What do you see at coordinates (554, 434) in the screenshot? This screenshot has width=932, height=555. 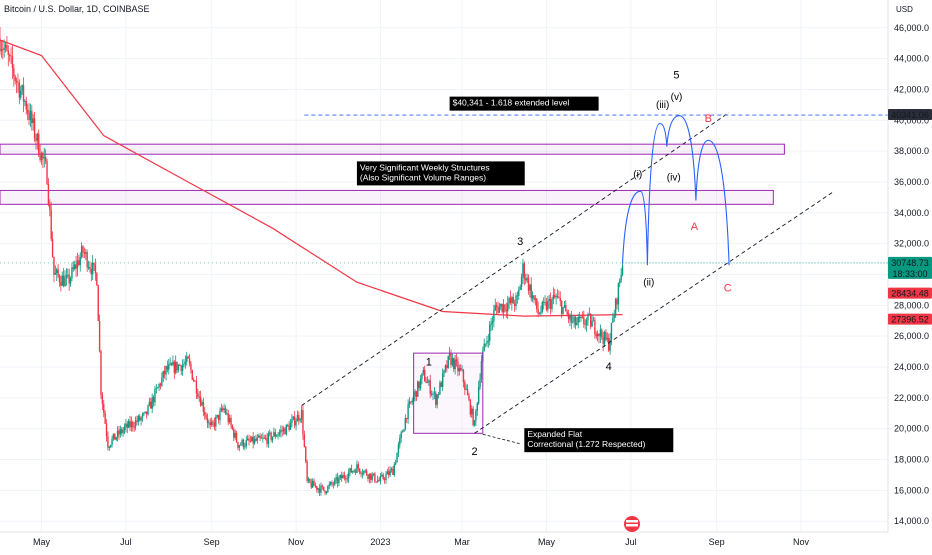 I see `text-box-line: Expanded Flat` at bounding box center [554, 434].